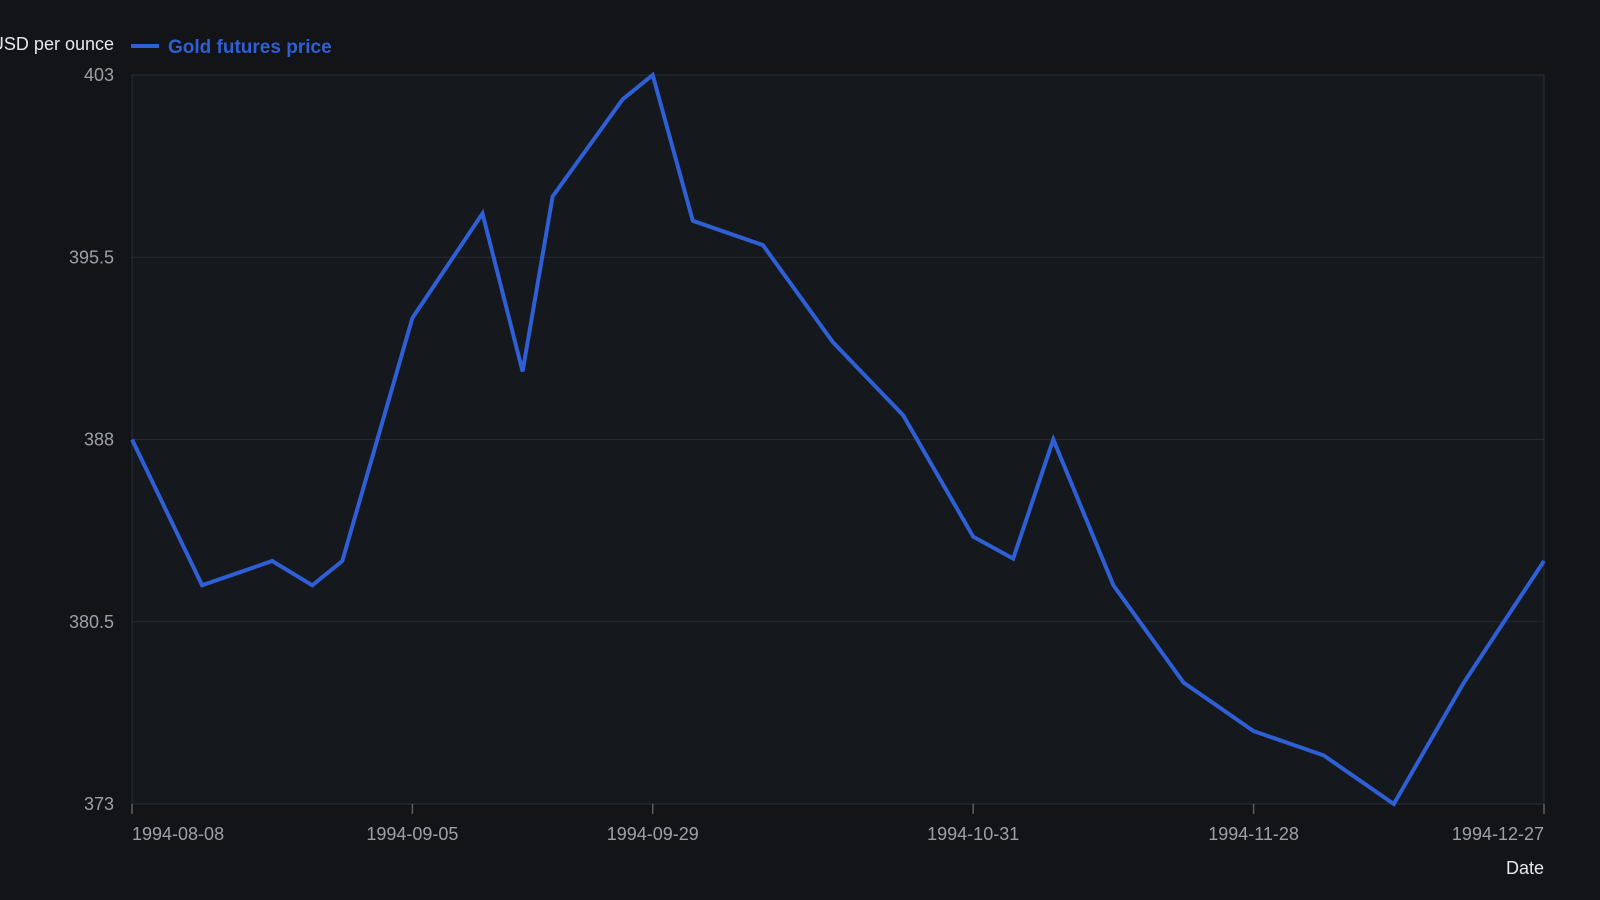  What do you see at coordinates (653, 834) in the screenshot?
I see `x-tick-label: 1994-09-29` at bounding box center [653, 834].